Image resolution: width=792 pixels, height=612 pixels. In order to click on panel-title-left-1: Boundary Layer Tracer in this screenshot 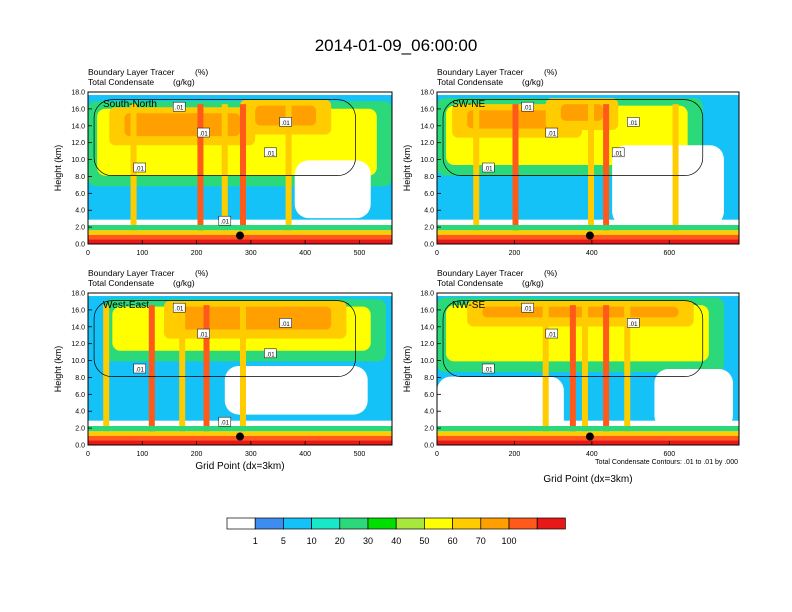, I will do `click(131, 273)`.